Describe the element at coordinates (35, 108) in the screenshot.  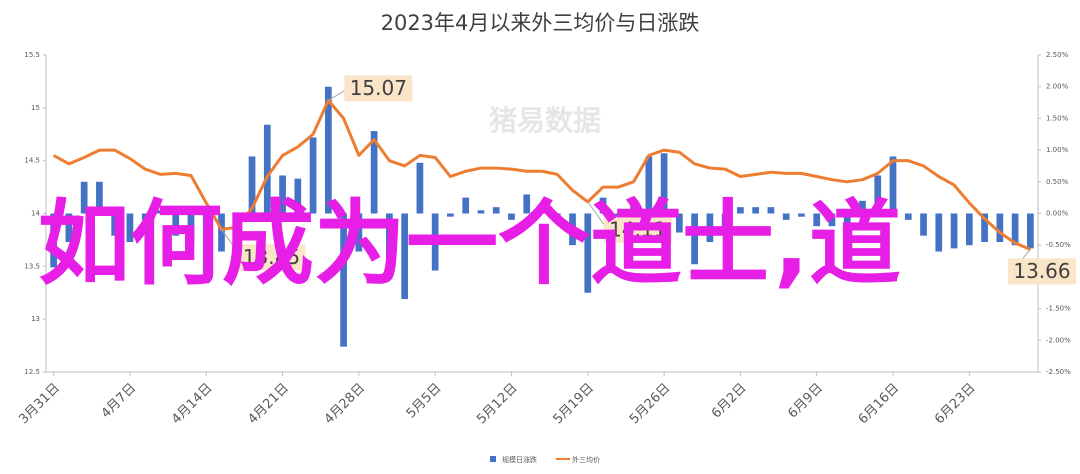
I see `y-tick-label: 15` at that location.